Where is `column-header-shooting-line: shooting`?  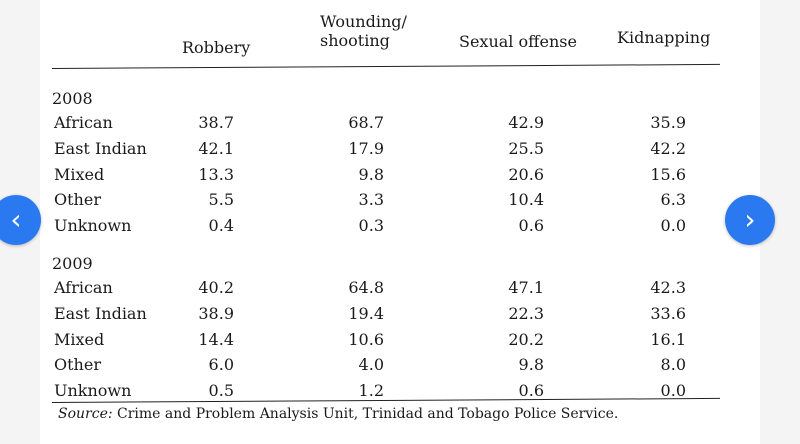
column-header-shooting-line: shooting is located at coordinates (355, 40).